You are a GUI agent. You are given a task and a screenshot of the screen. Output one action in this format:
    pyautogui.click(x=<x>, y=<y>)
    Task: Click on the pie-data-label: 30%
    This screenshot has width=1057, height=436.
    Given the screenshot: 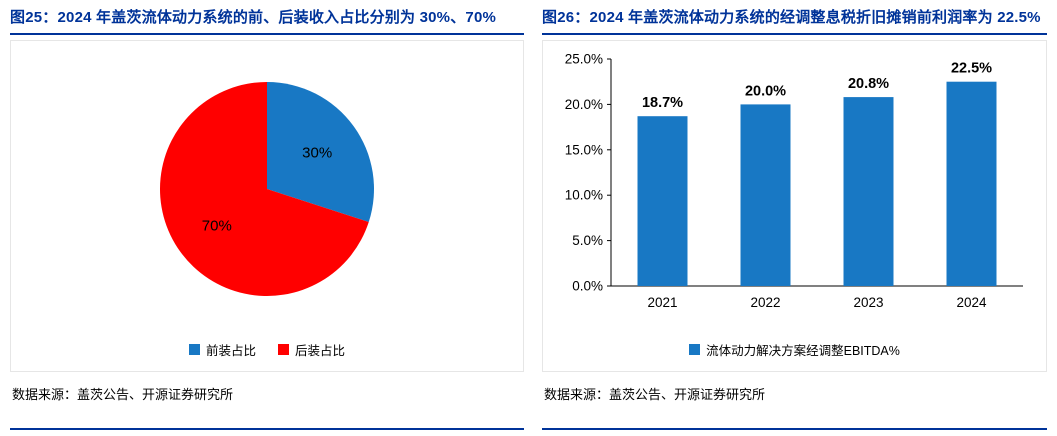 What is the action you would take?
    pyautogui.click(x=317, y=153)
    